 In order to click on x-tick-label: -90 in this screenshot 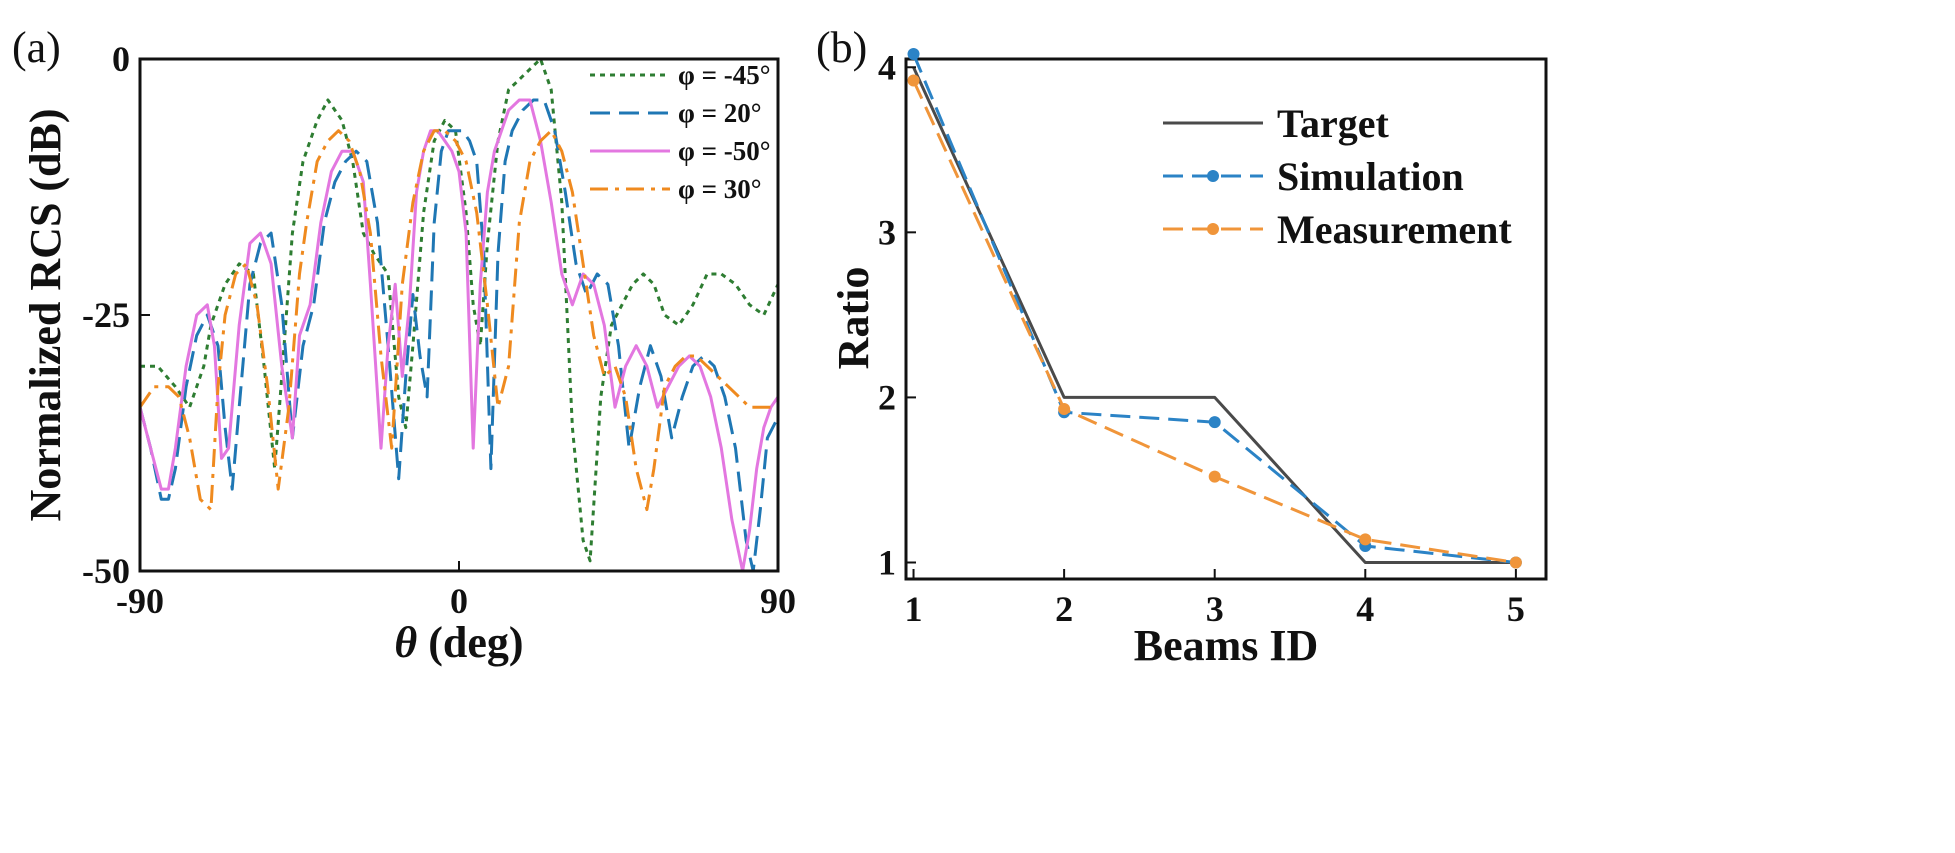, I will do `click(140, 601)`.